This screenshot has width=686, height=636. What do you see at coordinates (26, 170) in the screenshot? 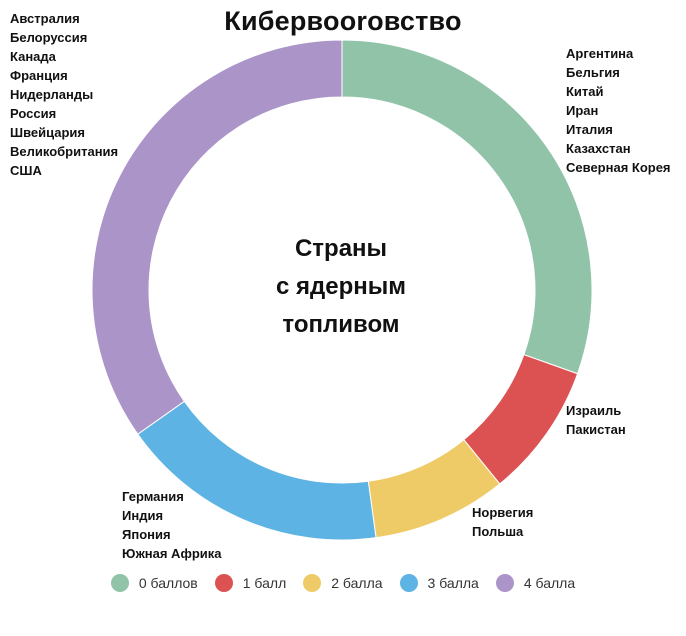
I see `country-label: США` at bounding box center [26, 170].